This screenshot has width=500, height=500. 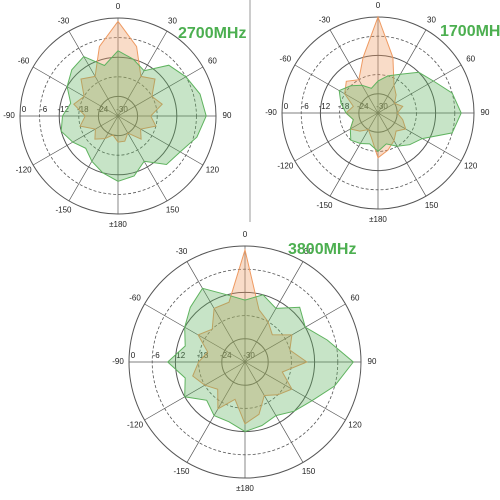 I want to click on chart-title: 2700MHz, so click(x=212, y=33).